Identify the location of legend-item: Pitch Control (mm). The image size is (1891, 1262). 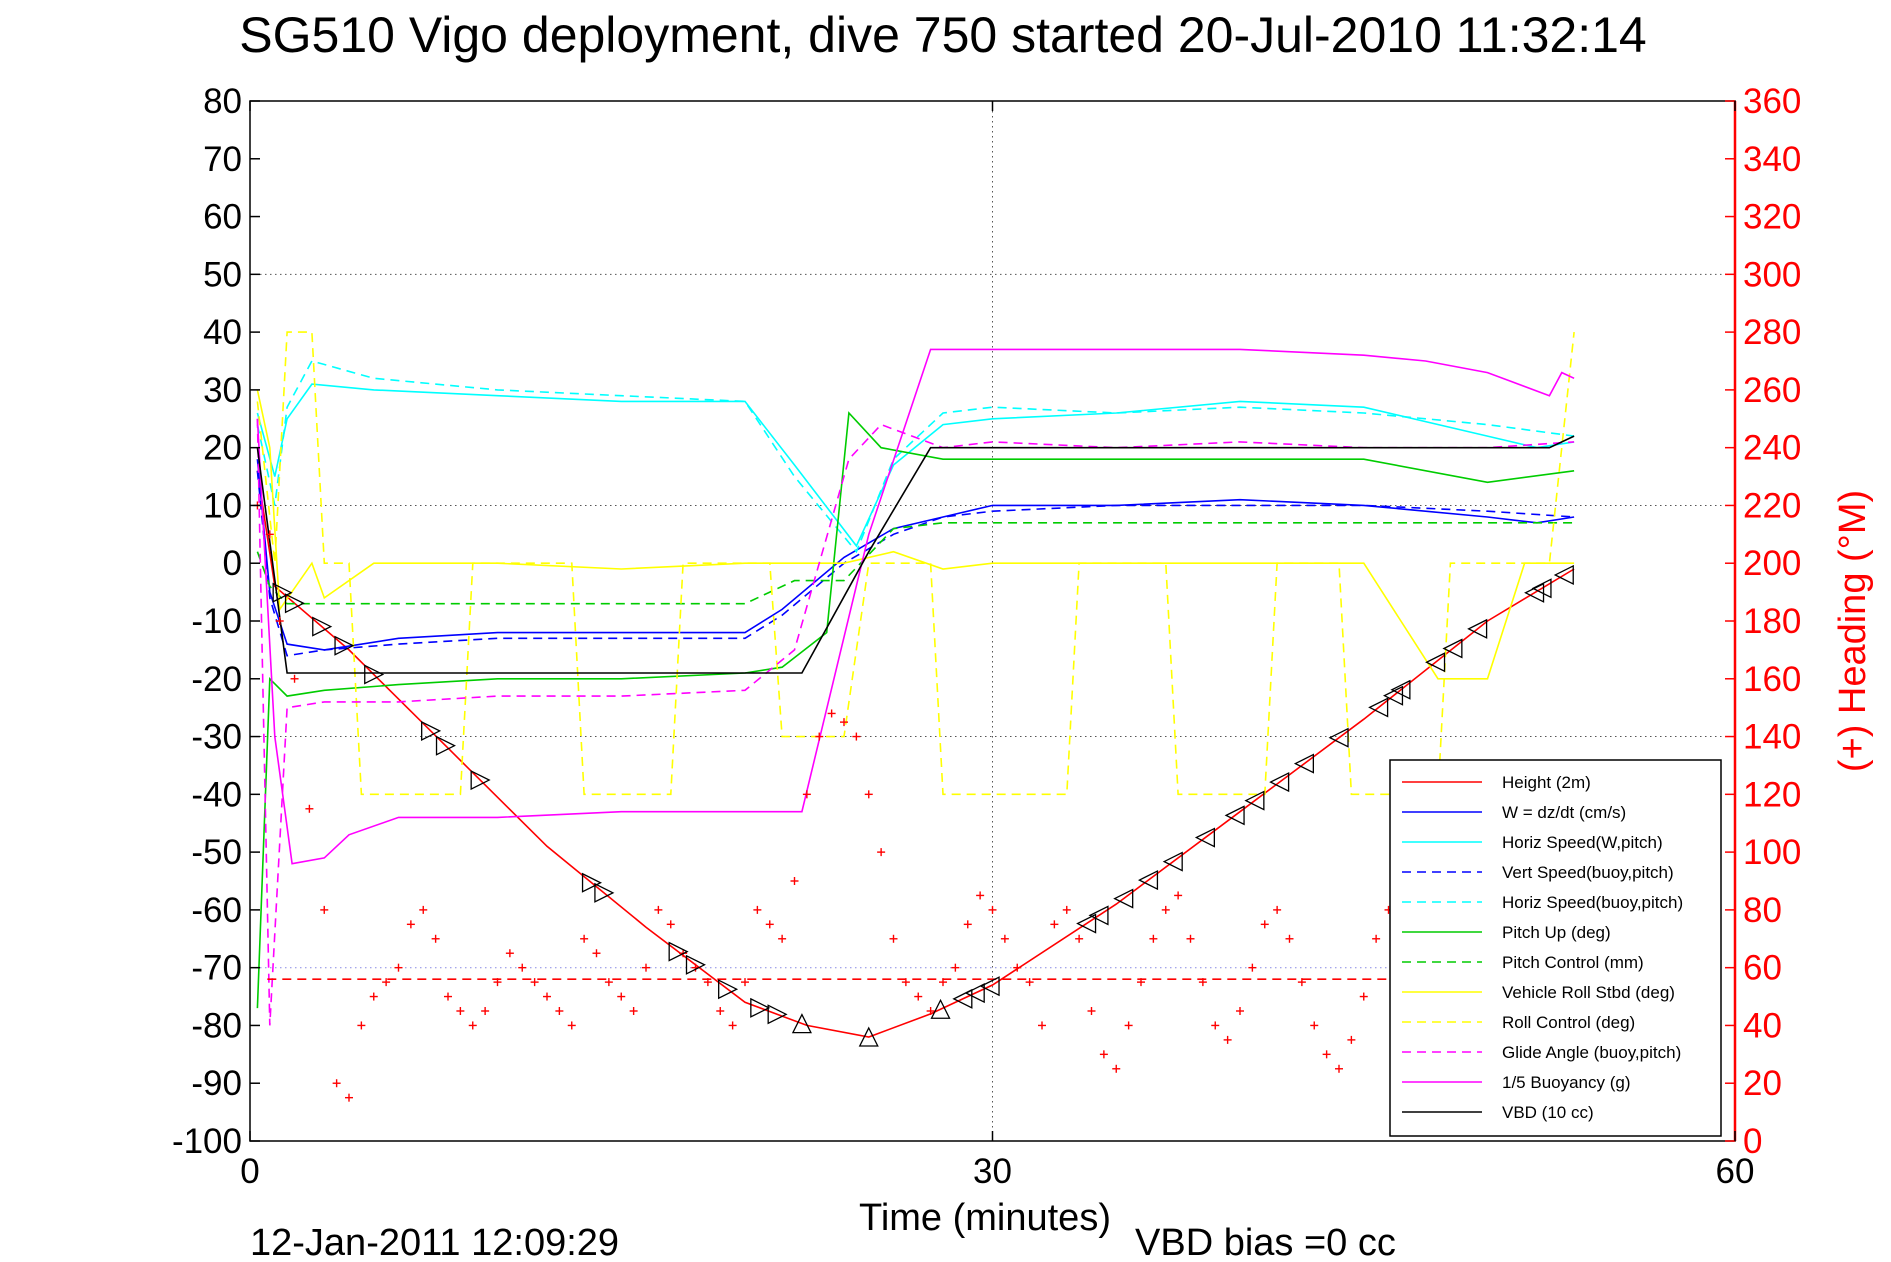
(1523, 962).